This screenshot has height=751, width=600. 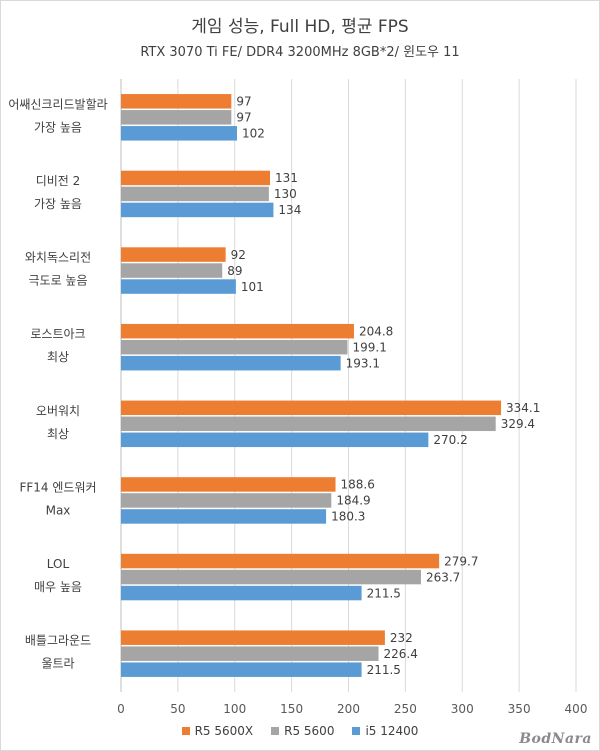 I want to click on category-label: FF14 엔드워커, so click(x=57, y=487).